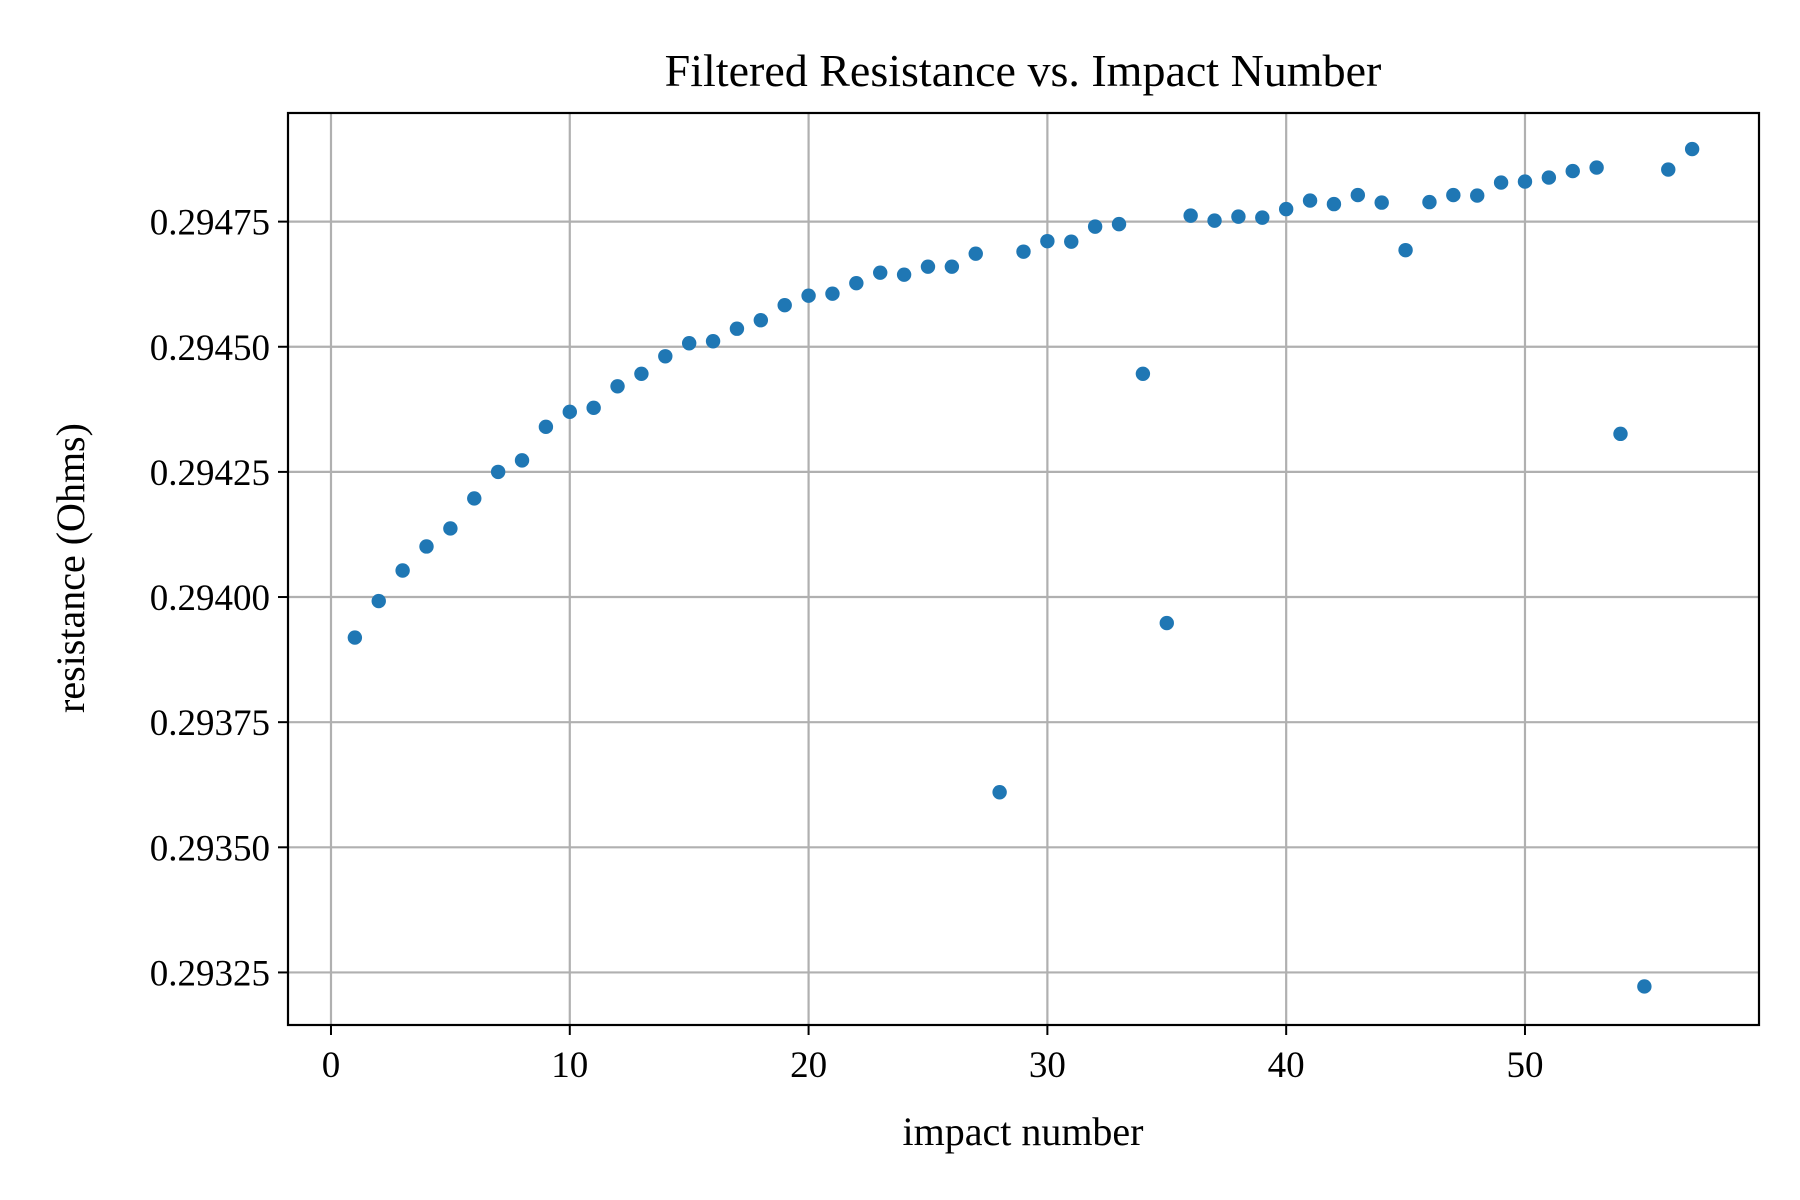 This screenshot has width=1800, height=1200. I want to click on x-axis-label: impact number, so click(1022, 1131).